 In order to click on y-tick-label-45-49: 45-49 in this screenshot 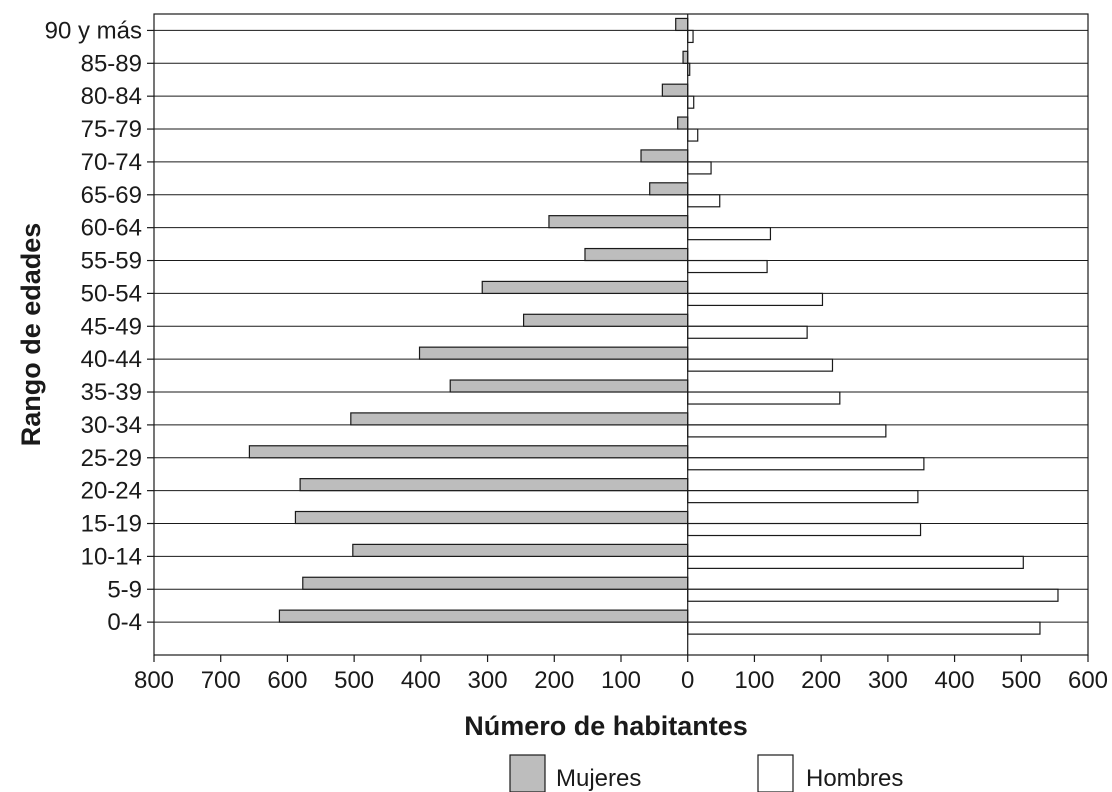, I will do `click(111, 326)`.